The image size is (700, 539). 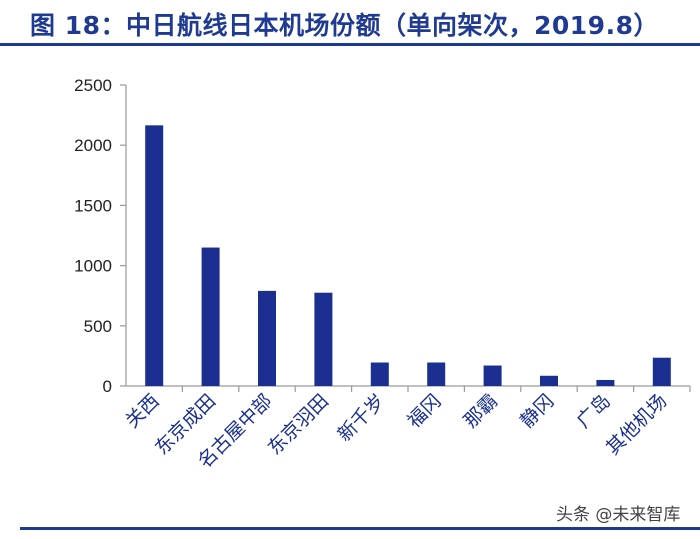 What do you see at coordinates (142, 411) in the screenshot?
I see `x-category-label: 关西` at bounding box center [142, 411].